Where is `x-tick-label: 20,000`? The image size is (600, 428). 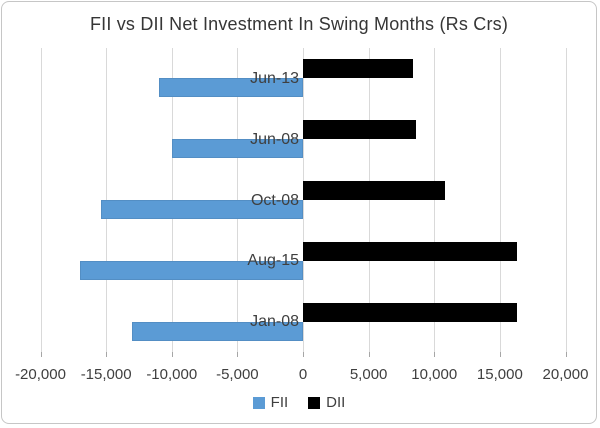
x-tick-label: 20,000 is located at coordinates (565, 374).